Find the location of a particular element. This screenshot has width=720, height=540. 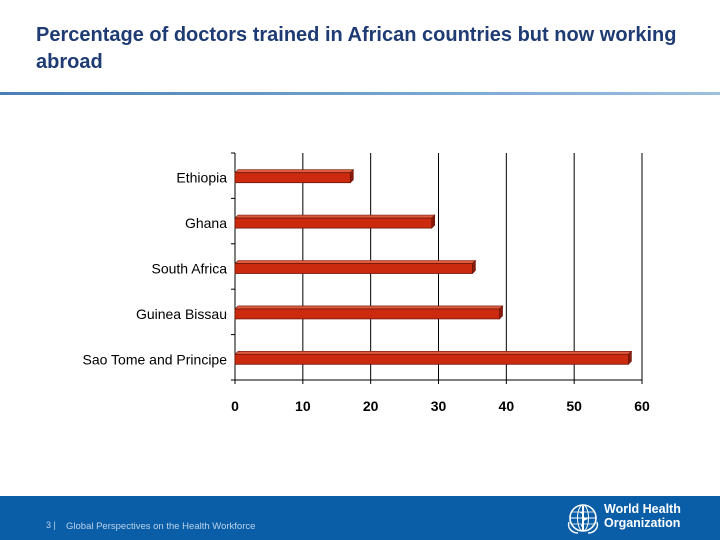

category-label: Sao Tome and Principe is located at coordinates (155, 359).